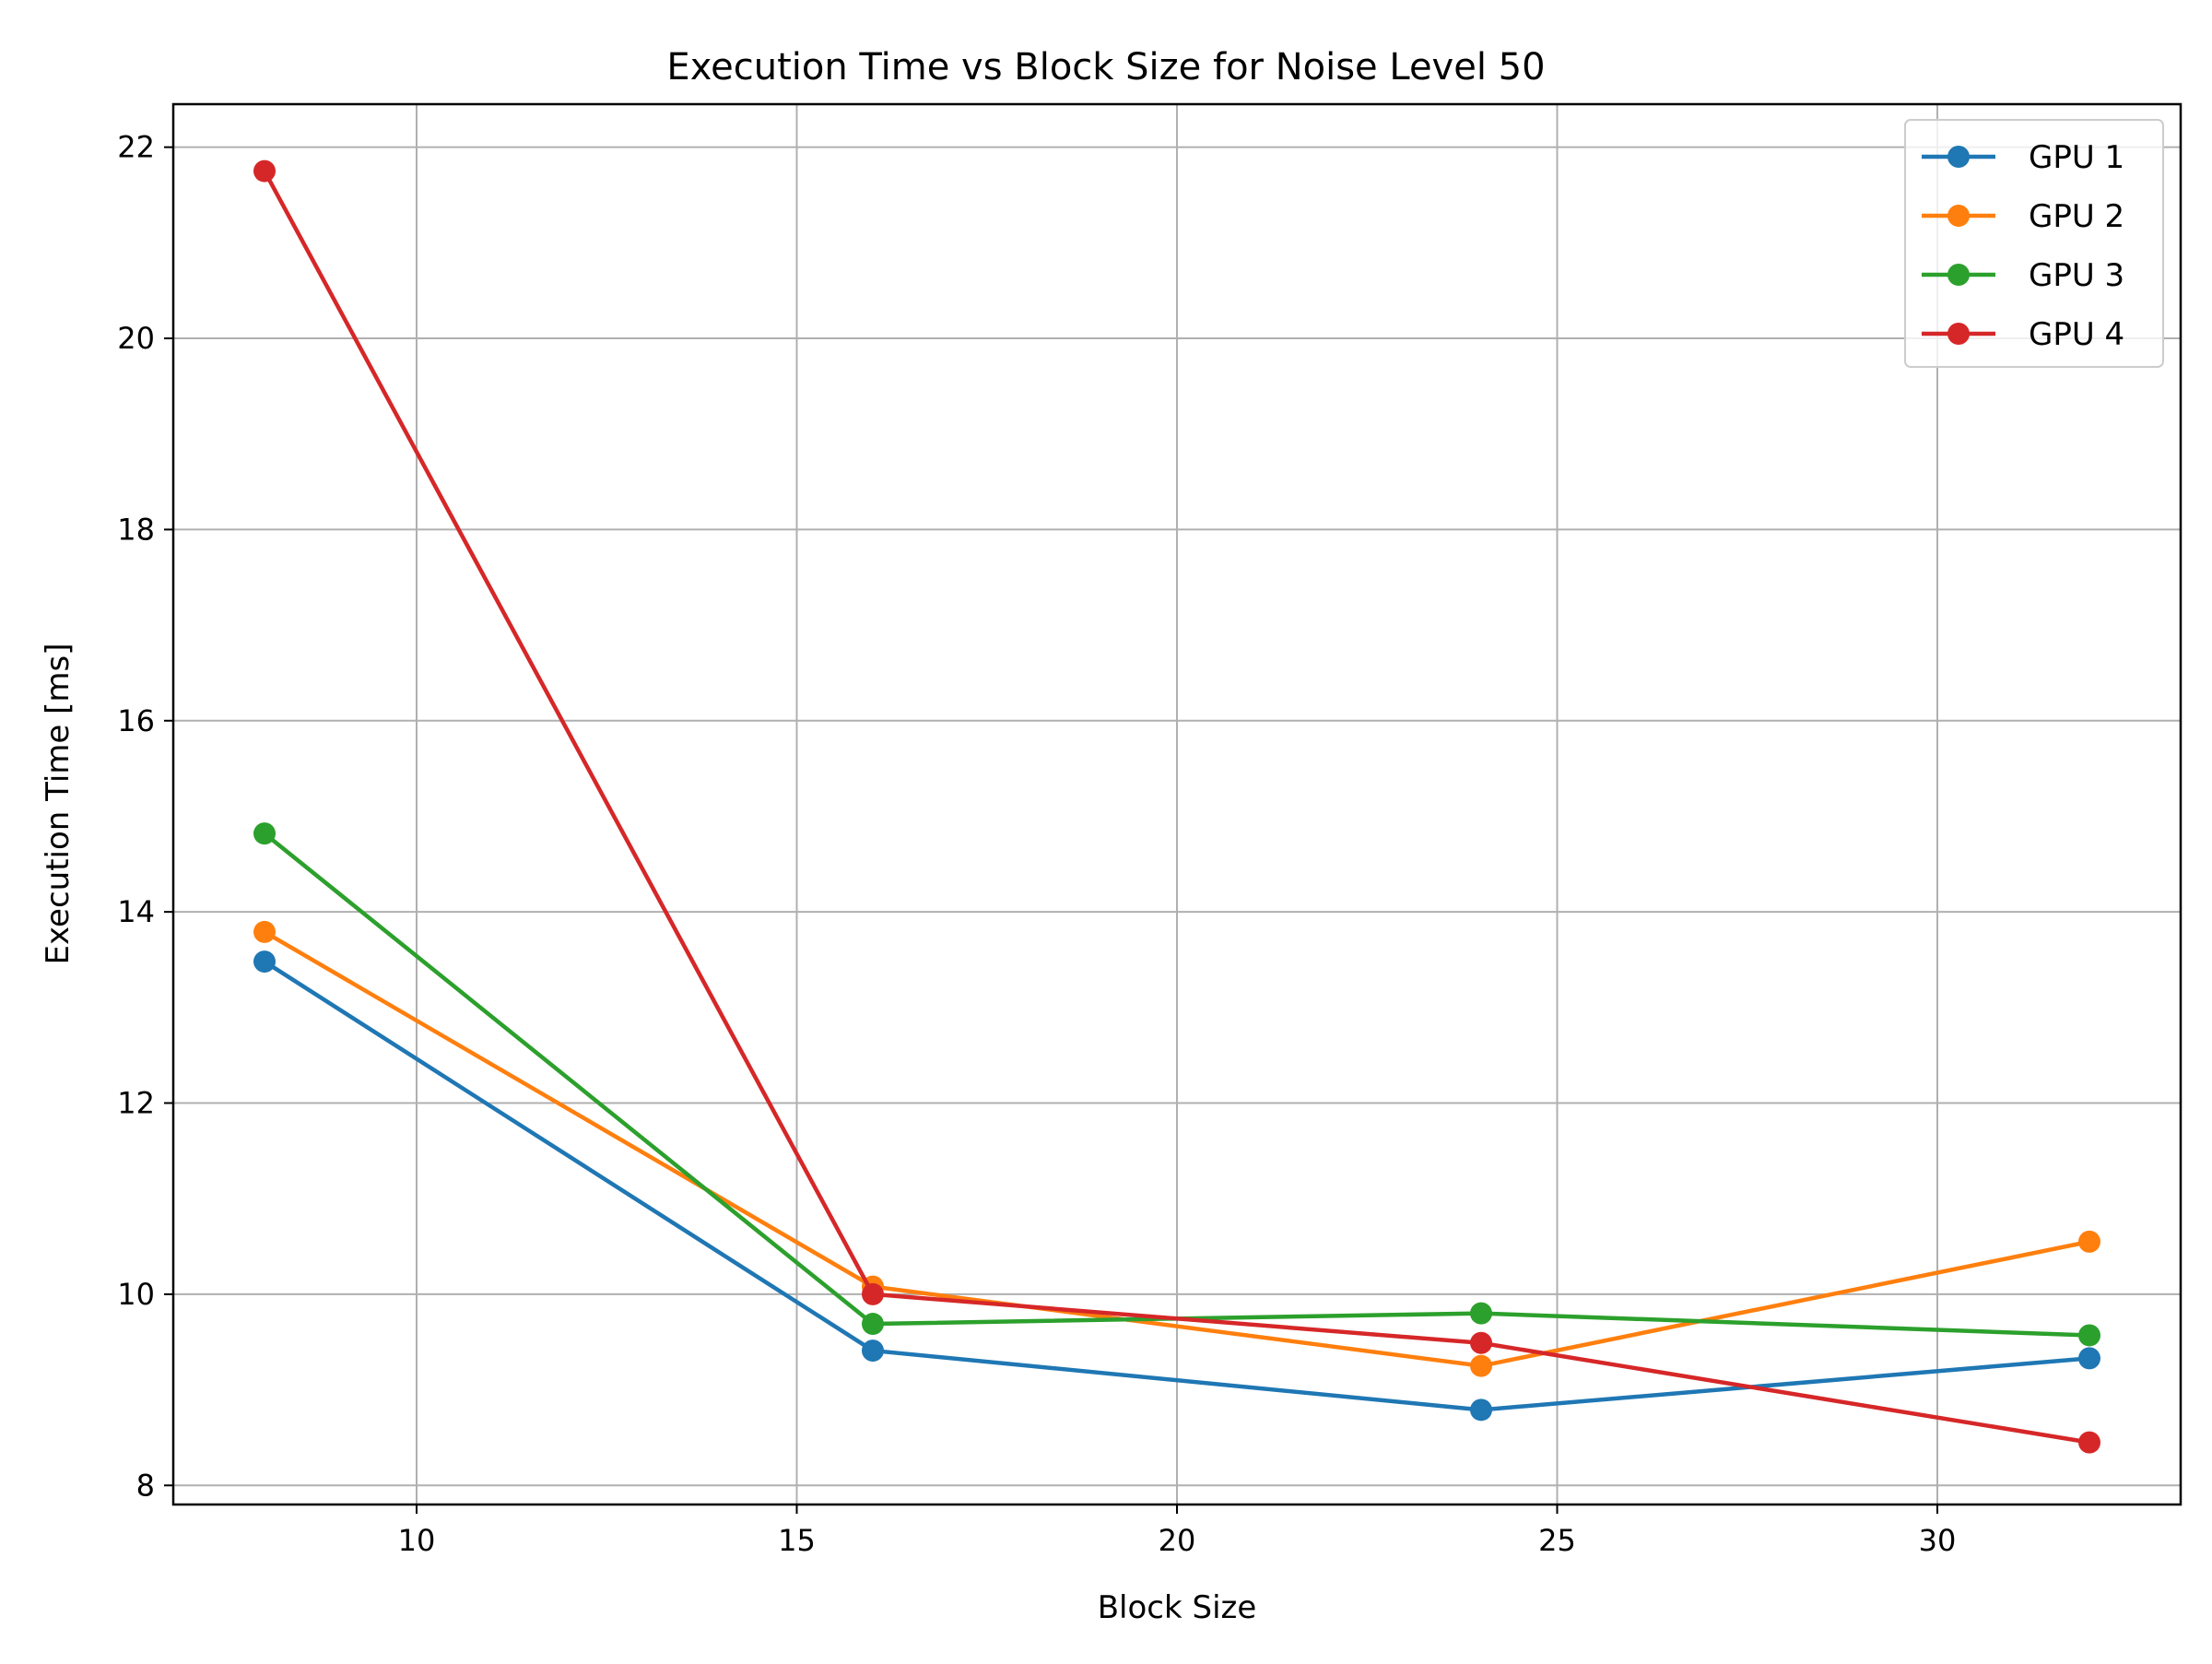  What do you see at coordinates (145, 816) in the screenshot?
I see `y-axis: 8 10 12 14 16 18 20 22` at bounding box center [145, 816].